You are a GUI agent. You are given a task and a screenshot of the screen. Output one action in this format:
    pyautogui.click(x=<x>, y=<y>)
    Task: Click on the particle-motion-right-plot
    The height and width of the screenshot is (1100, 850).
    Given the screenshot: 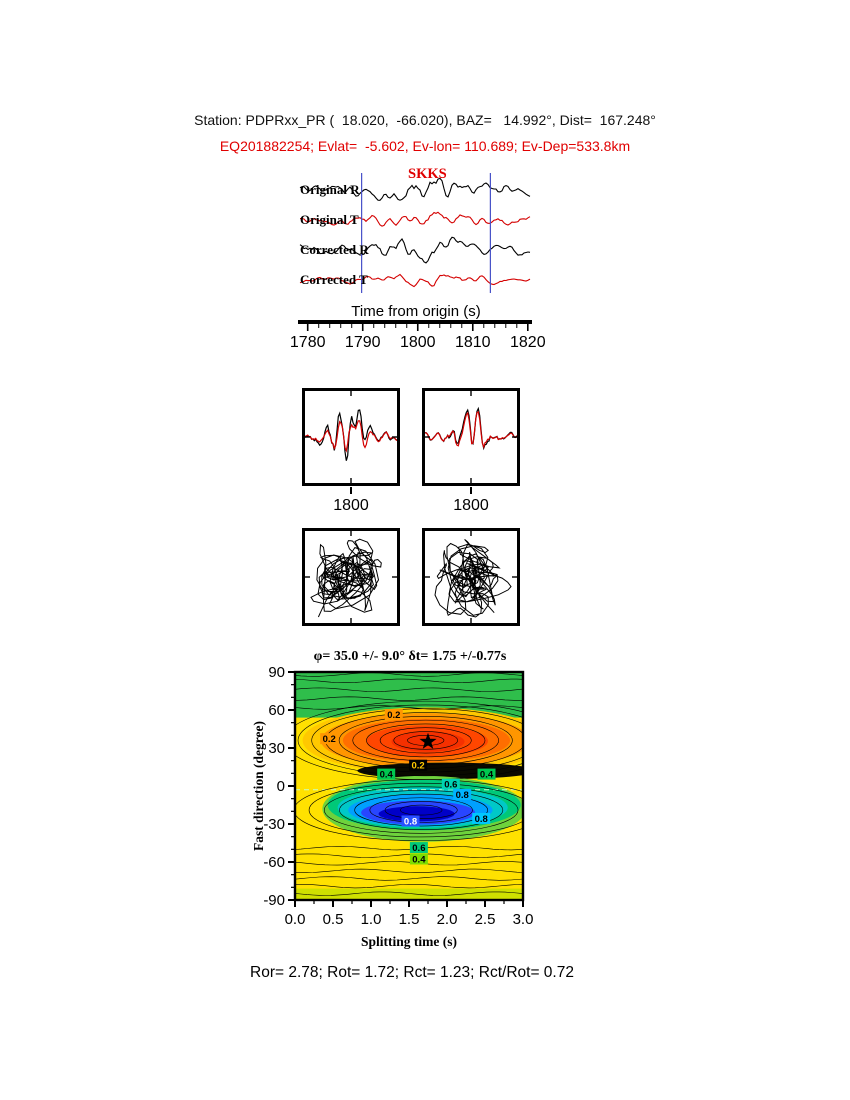 What is the action you would take?
    pyautogui.click(x=471, y=577)
    